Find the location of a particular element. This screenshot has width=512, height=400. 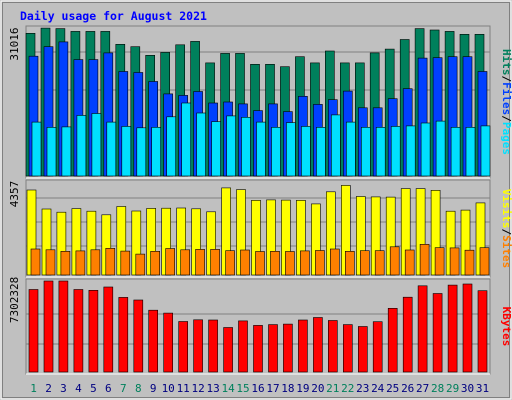

x-tick-label-day-29: 29 is located at coordinates (452, 388).